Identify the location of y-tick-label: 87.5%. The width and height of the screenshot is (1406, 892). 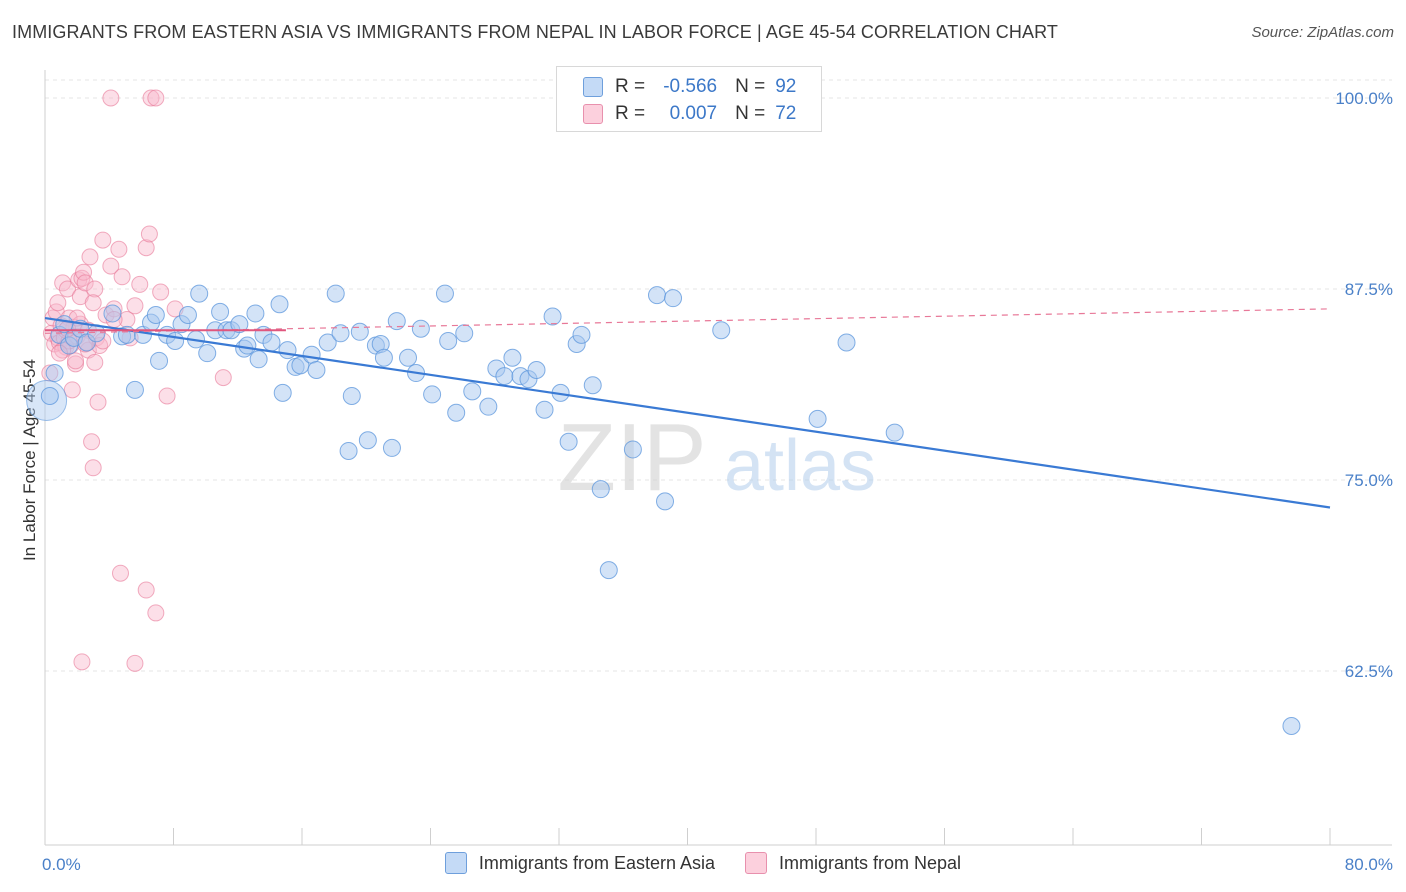
(1369, 289).